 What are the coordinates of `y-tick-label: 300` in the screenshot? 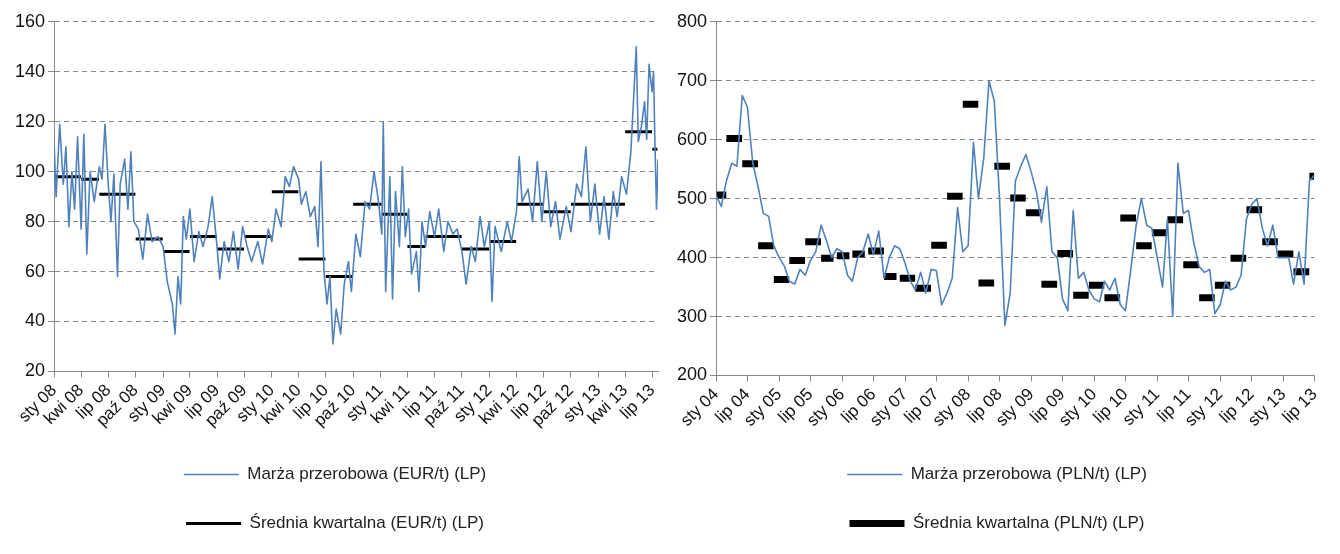 It's located at (692, 315).